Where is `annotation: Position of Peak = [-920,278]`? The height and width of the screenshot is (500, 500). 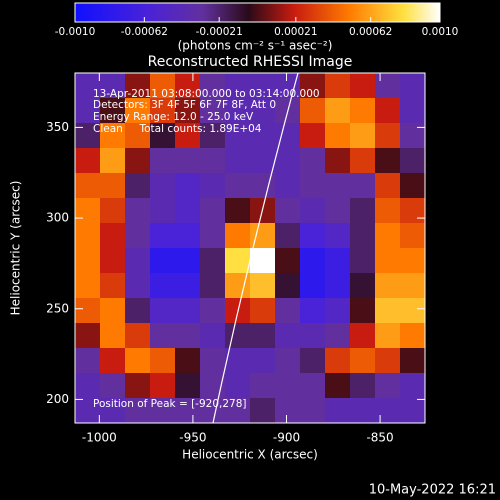
annotation: Position of Peak = [-920,278] is located at coordinates (170, 404).